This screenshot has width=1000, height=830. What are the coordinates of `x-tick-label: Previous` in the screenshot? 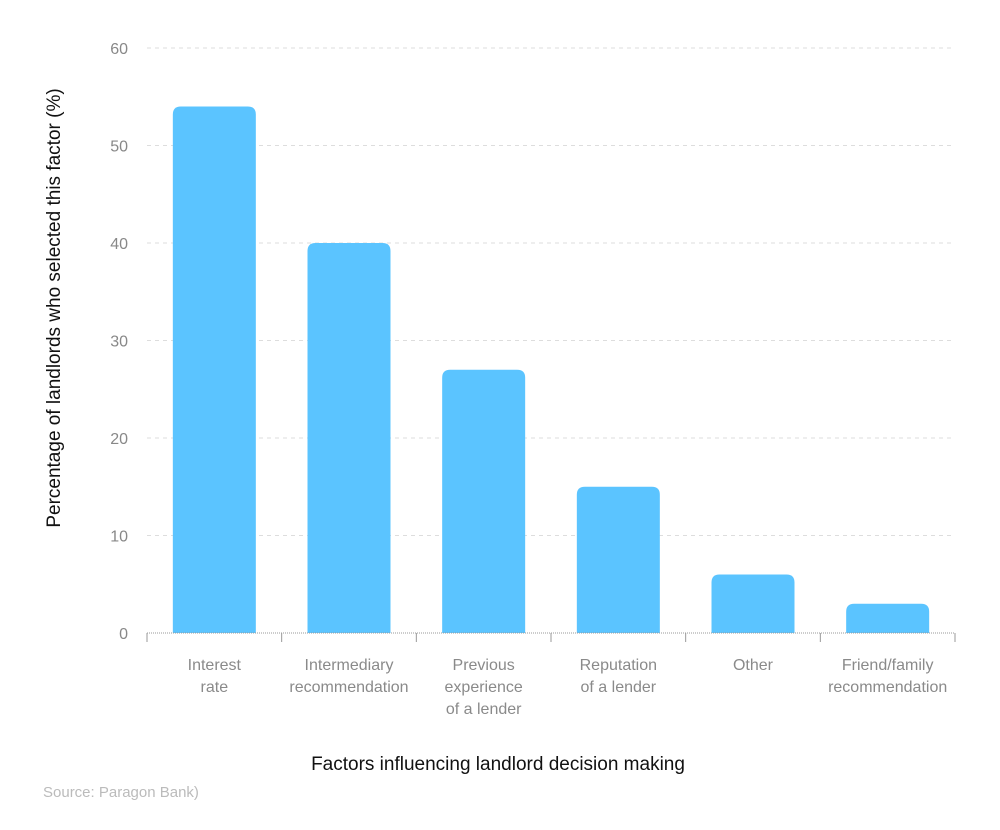 It's located at (484, 665).